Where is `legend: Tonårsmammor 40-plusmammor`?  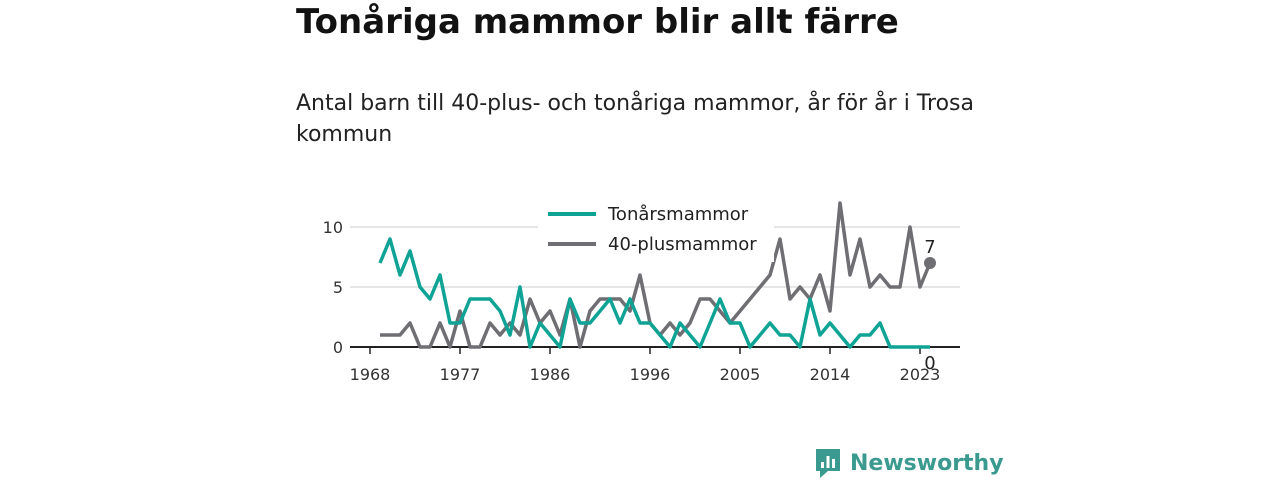
legend: Tonårsmammor 40-plusmammor is located at coordinates (656, 230).